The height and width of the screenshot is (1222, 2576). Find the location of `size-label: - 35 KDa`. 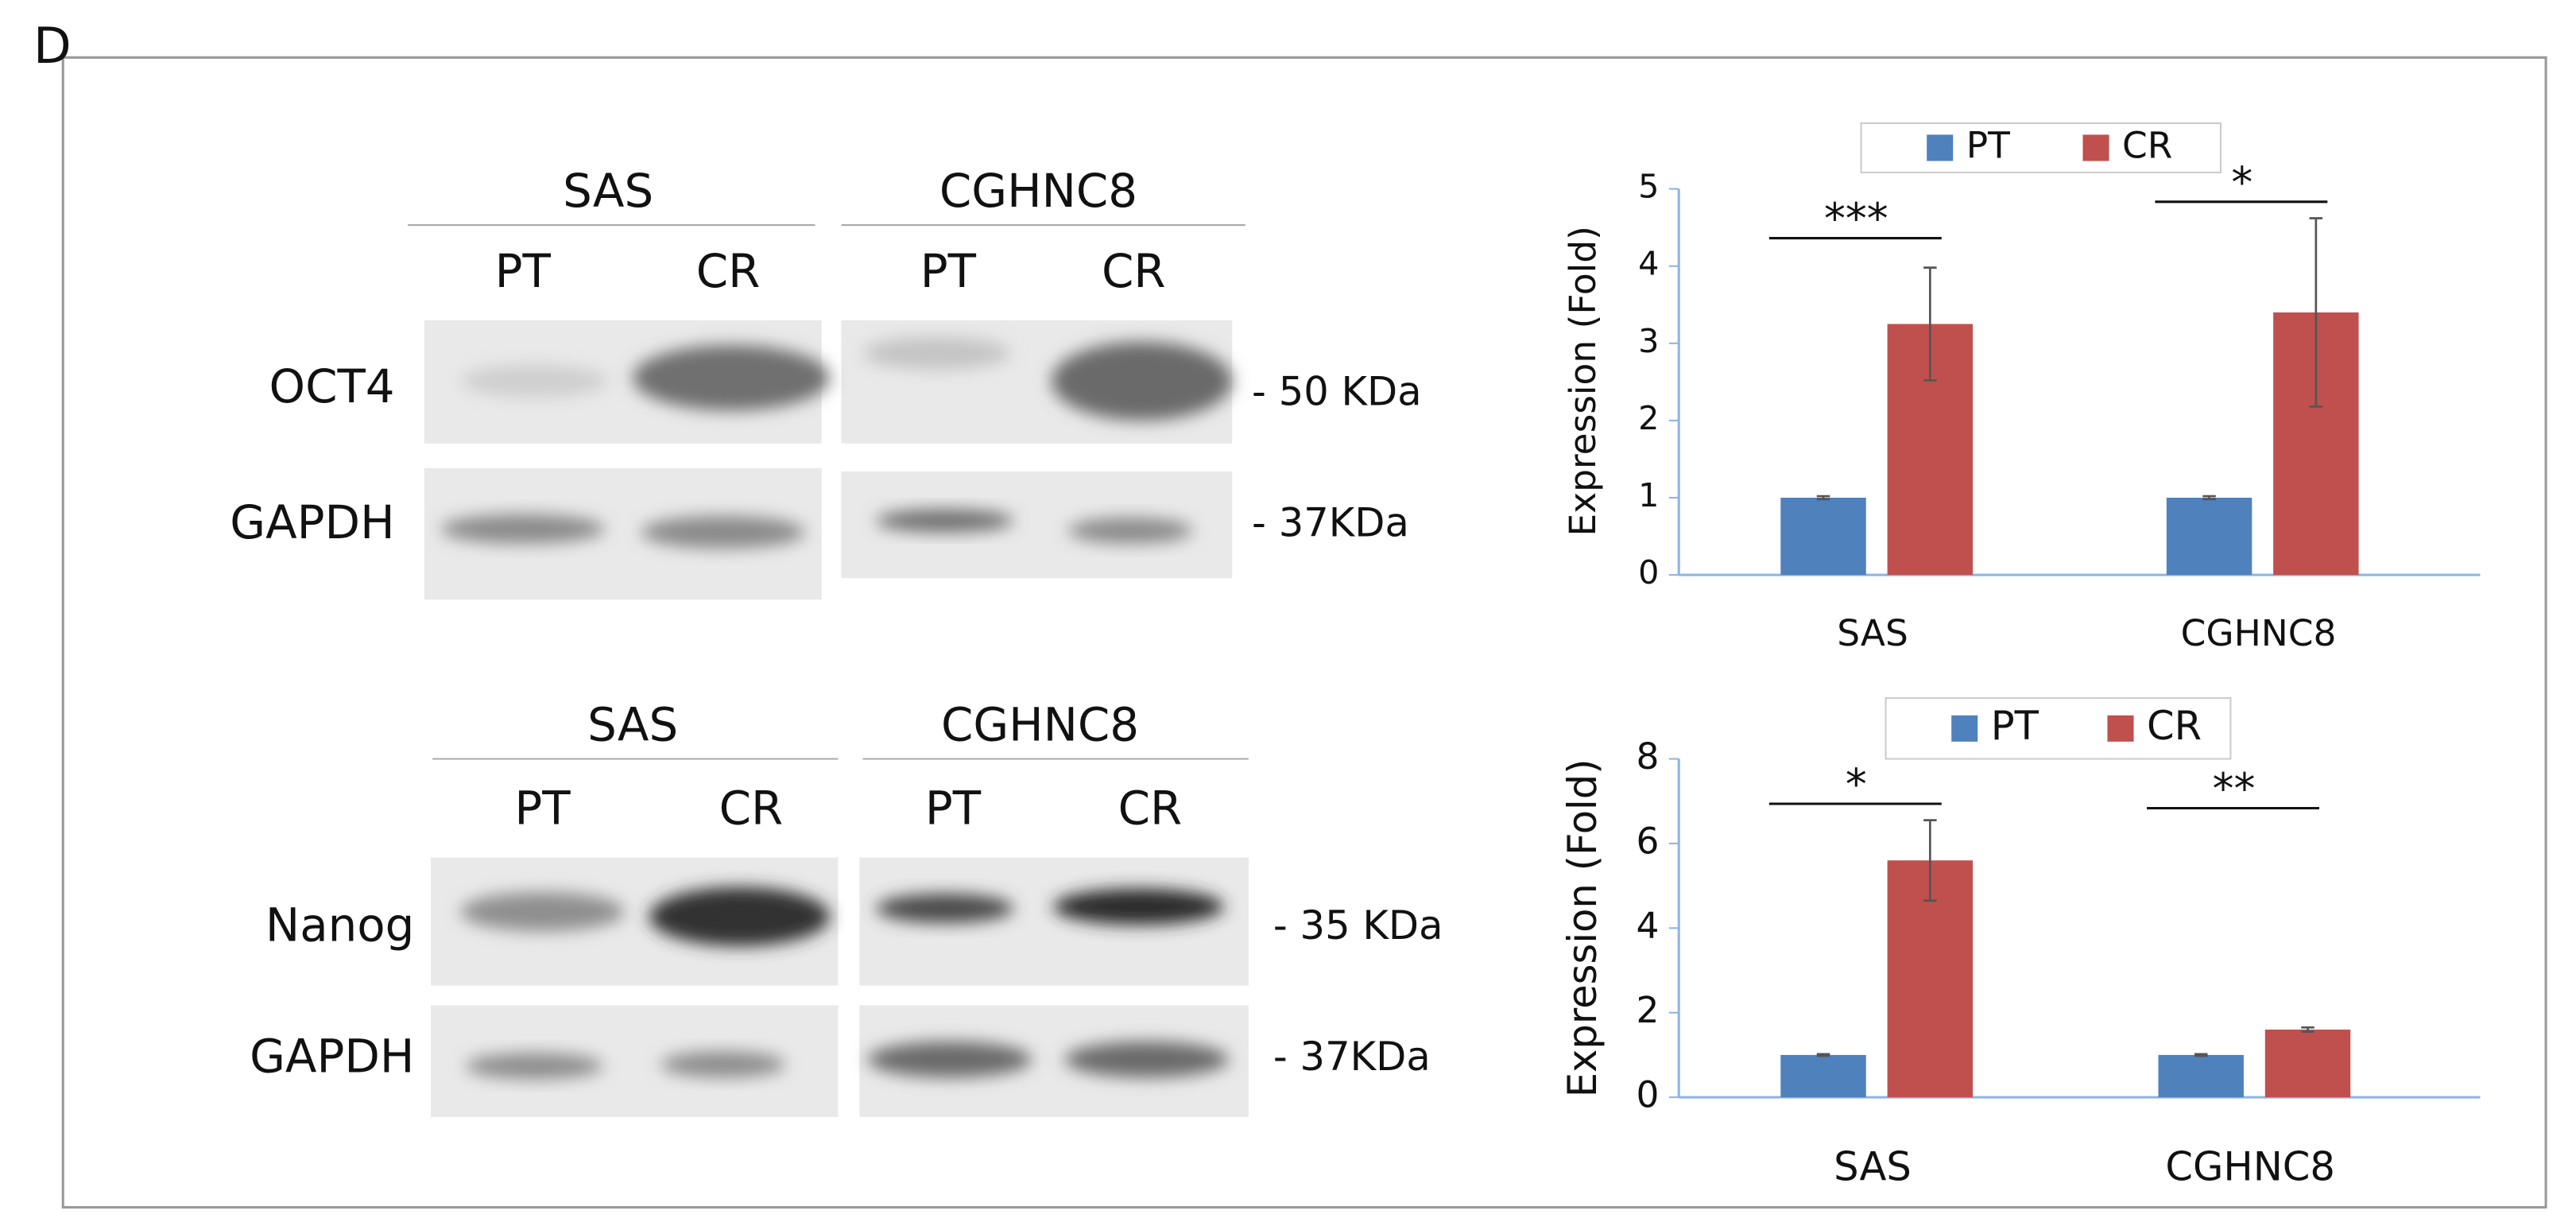

size-label: - 35 KDa is located at coordinates (1358, 925).